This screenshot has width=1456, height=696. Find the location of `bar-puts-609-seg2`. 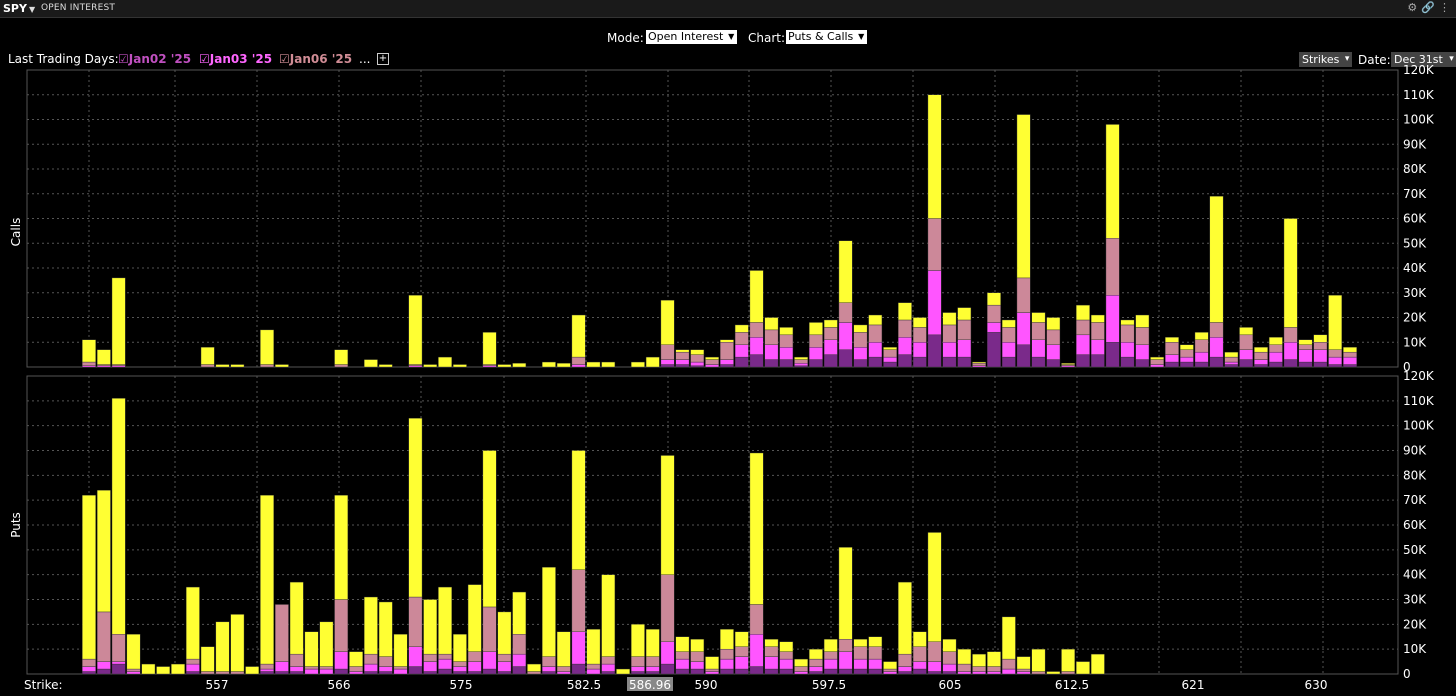

bar-puts-609-seg2 is located at coordinates (994, 669).